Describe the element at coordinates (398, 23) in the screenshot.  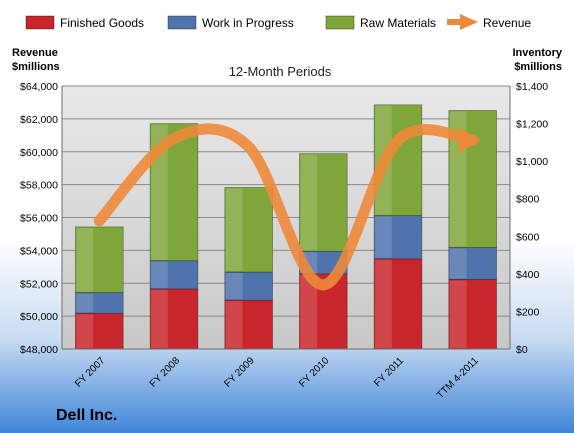
I see `legend-label: Raw Materials` at that location.